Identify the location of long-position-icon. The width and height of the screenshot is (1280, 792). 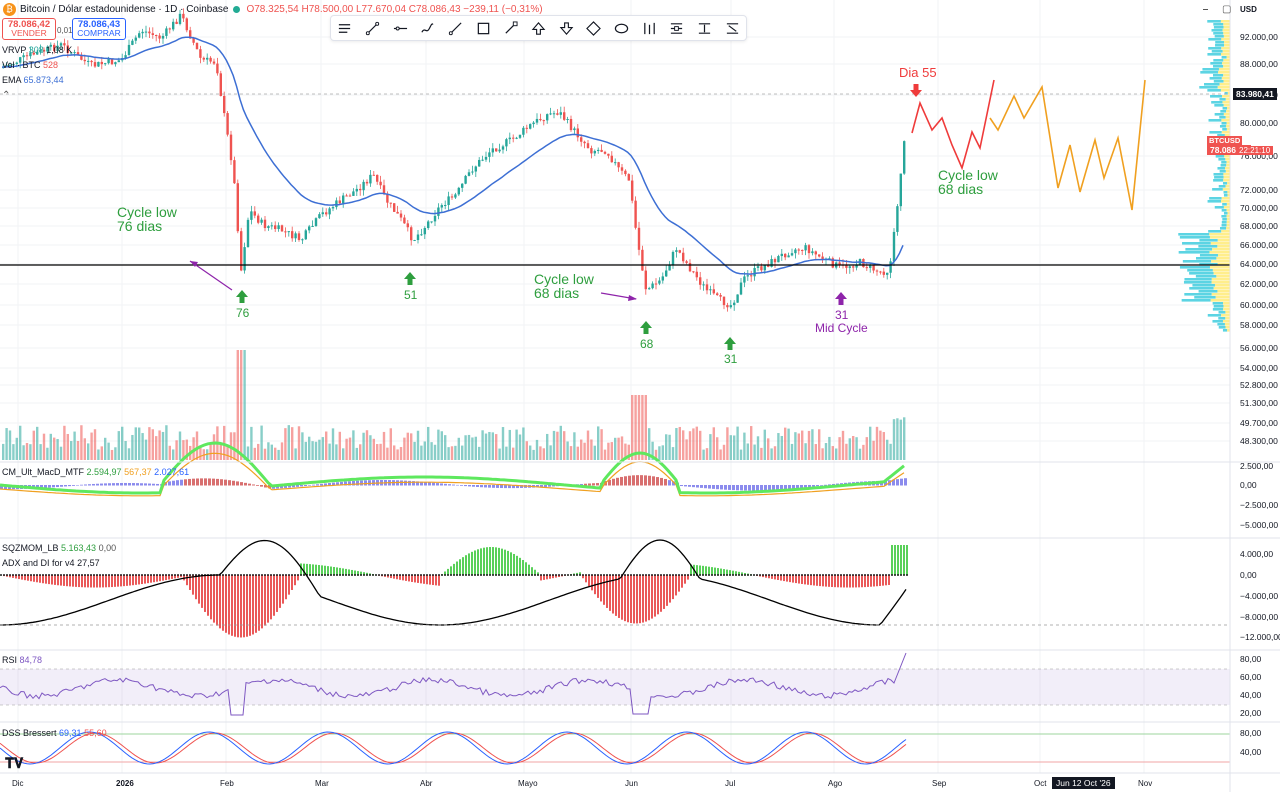
(649, 28).